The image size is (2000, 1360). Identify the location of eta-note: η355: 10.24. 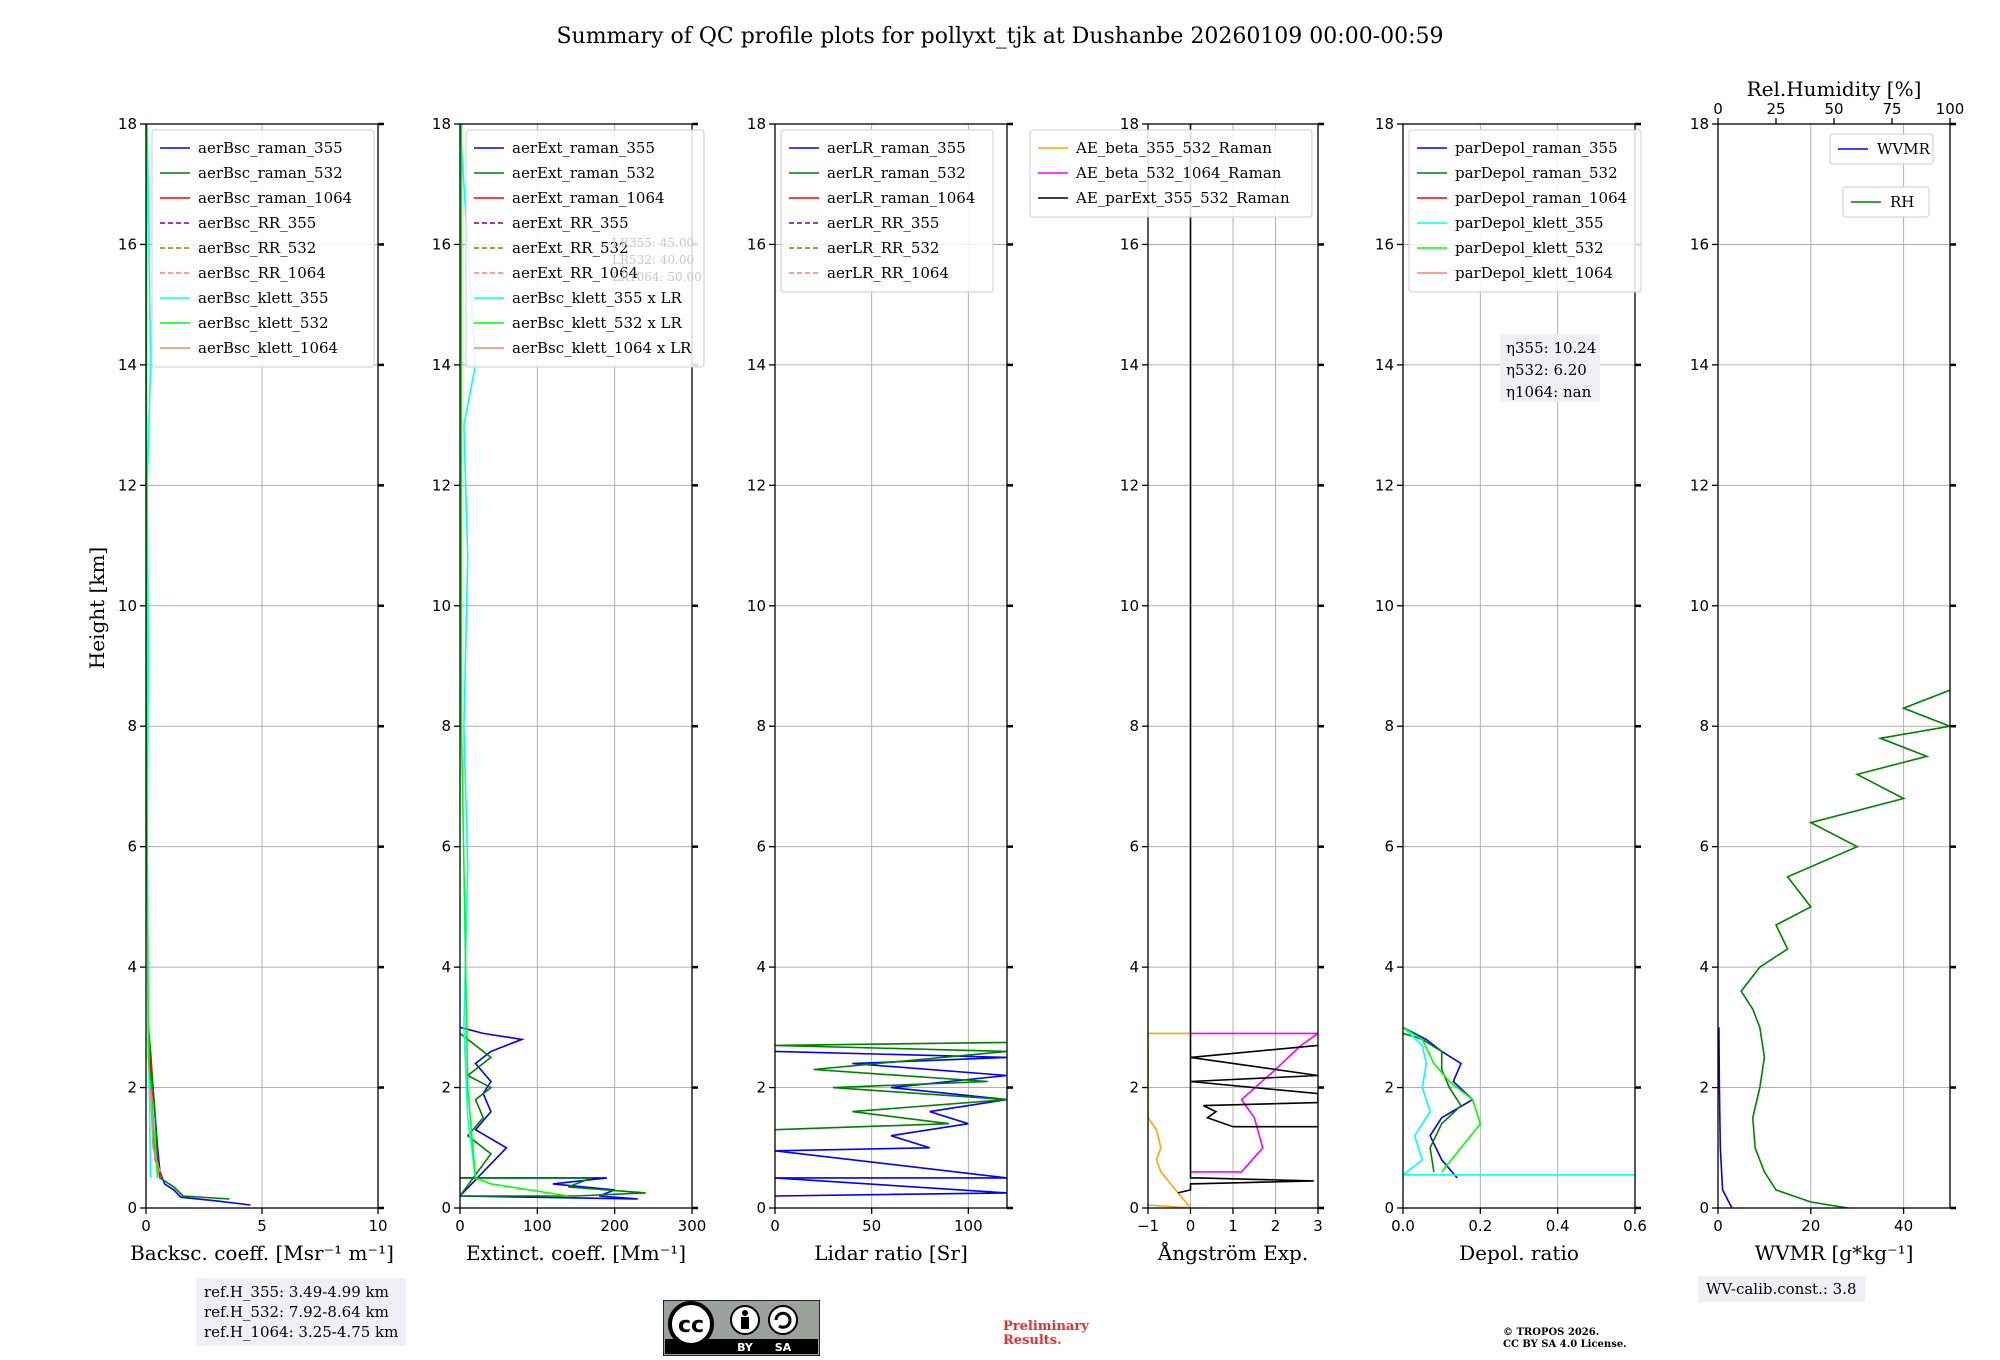
(1551, 348).